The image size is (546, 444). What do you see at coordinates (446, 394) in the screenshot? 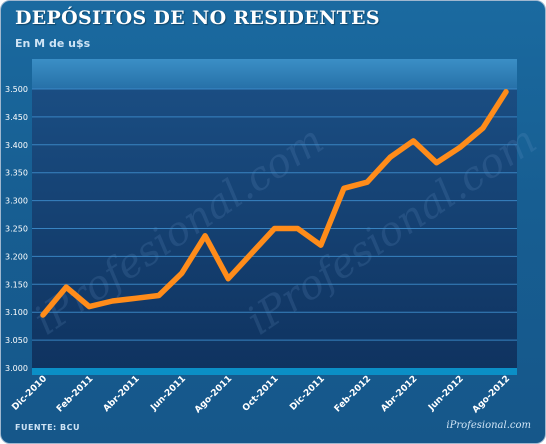
I see `x-tick-label: Jun-2012` at bounding box center [446, 394].